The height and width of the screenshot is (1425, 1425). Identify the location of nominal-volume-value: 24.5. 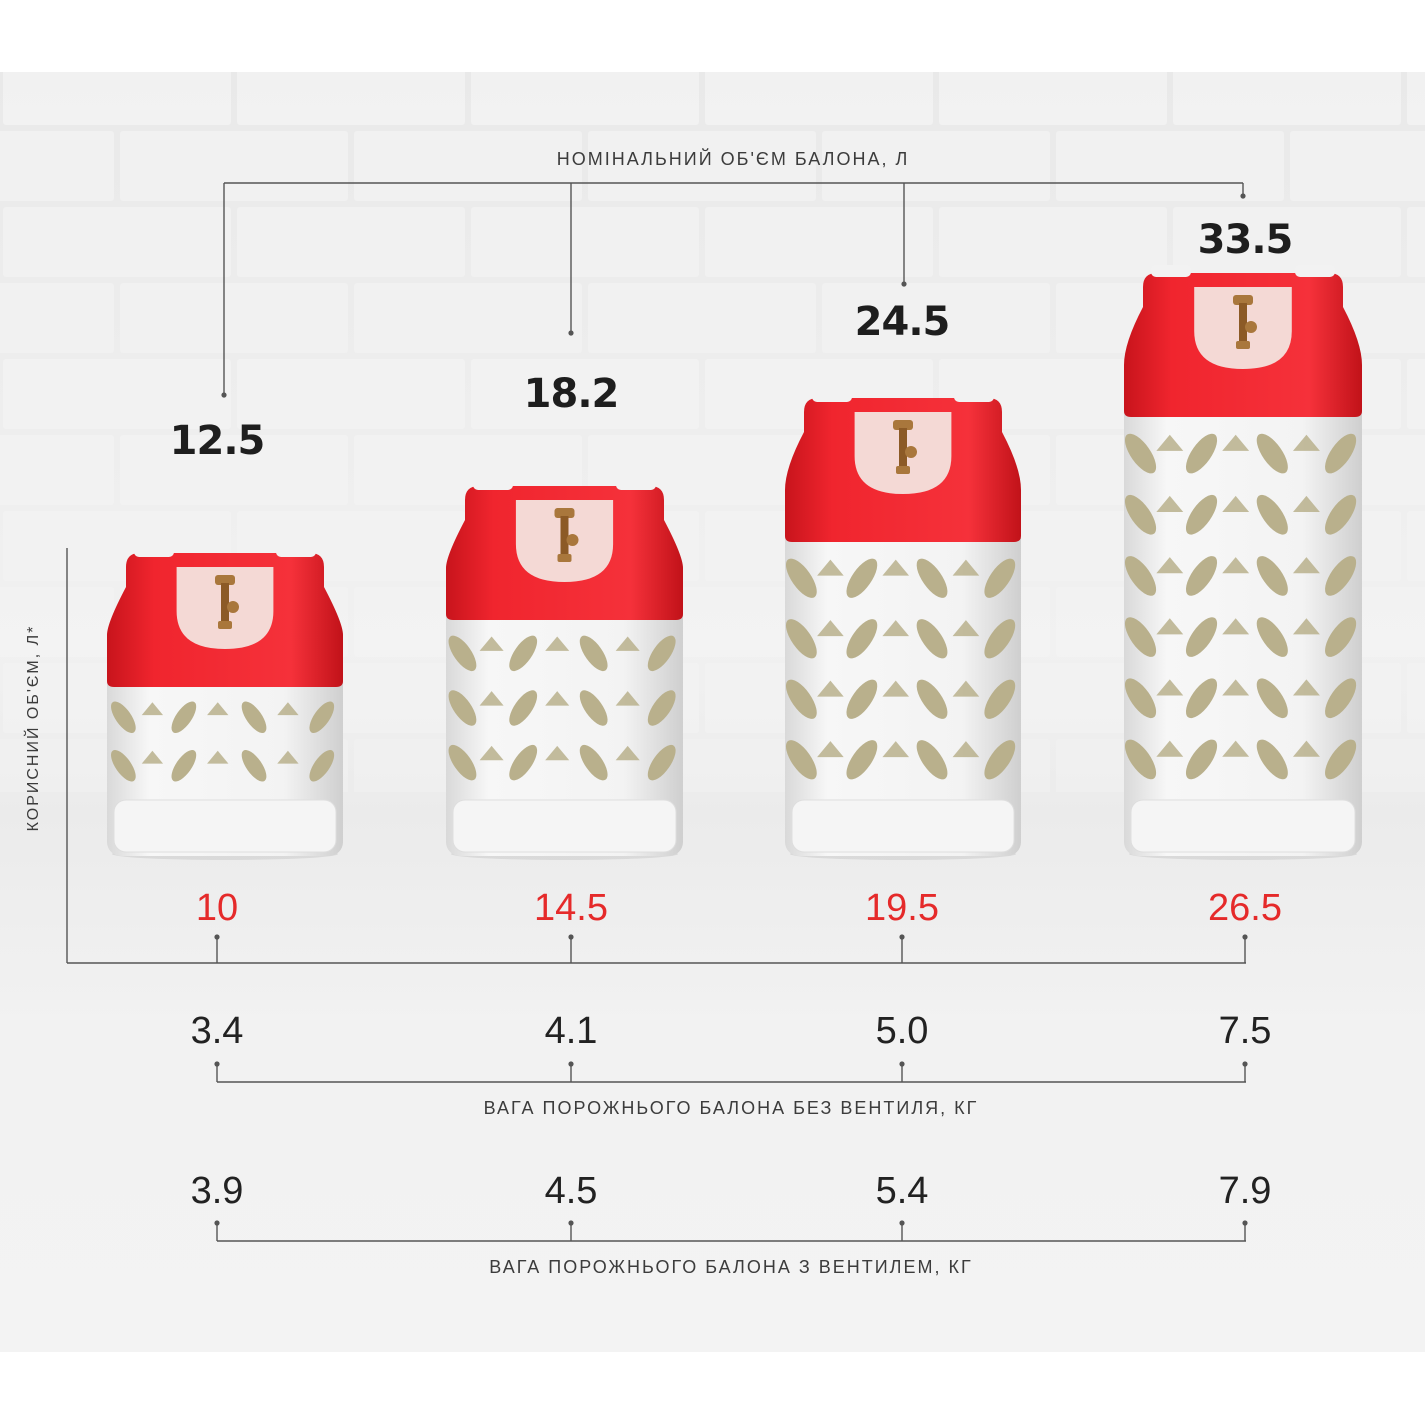
(902, 322).